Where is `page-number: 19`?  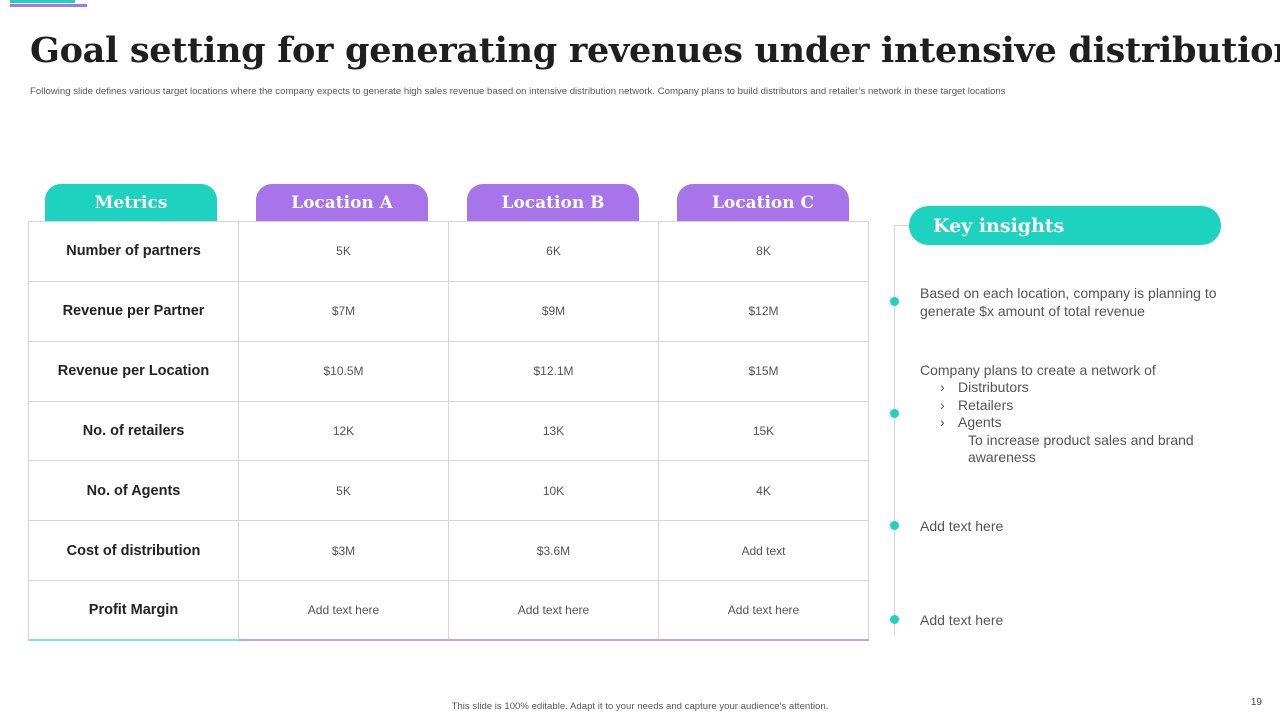
page-number: 19 is located at coordinates (1256, 702).